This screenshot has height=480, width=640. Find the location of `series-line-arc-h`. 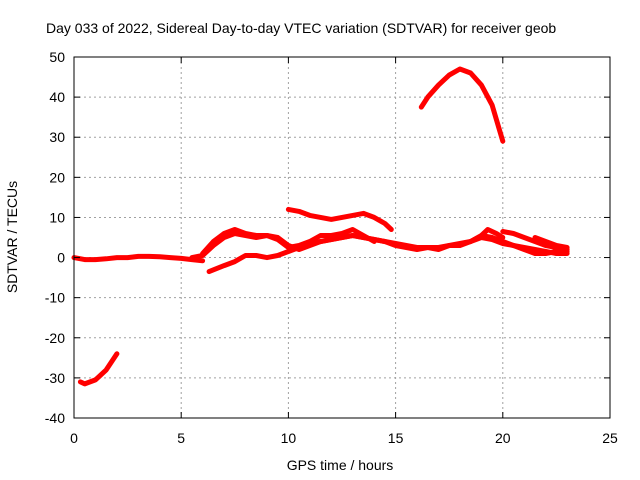

series-line-arc-h is located at coordinates (487, 235).